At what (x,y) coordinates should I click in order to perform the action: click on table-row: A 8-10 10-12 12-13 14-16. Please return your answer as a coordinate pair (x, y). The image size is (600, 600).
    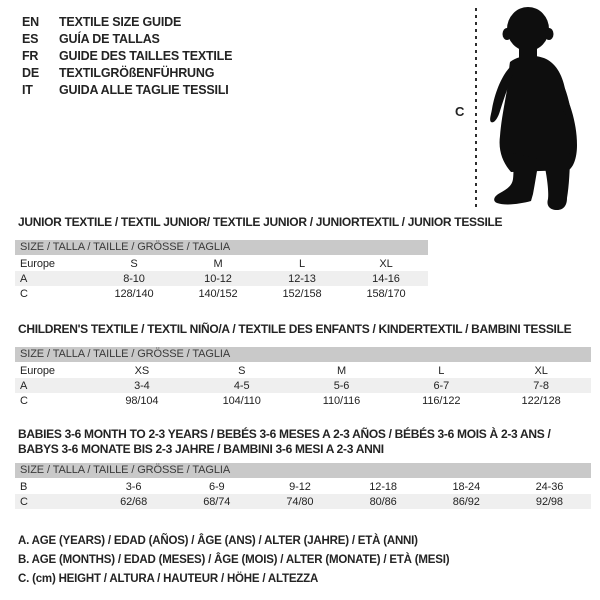
    Looking at the image, I should click on (221, 278).